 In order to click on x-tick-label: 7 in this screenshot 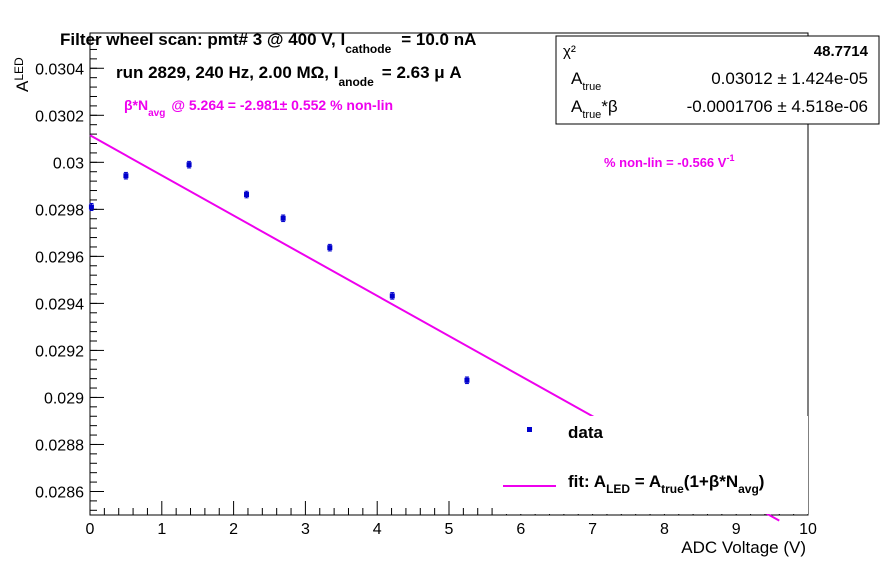, I will do `click(592, 529)`.